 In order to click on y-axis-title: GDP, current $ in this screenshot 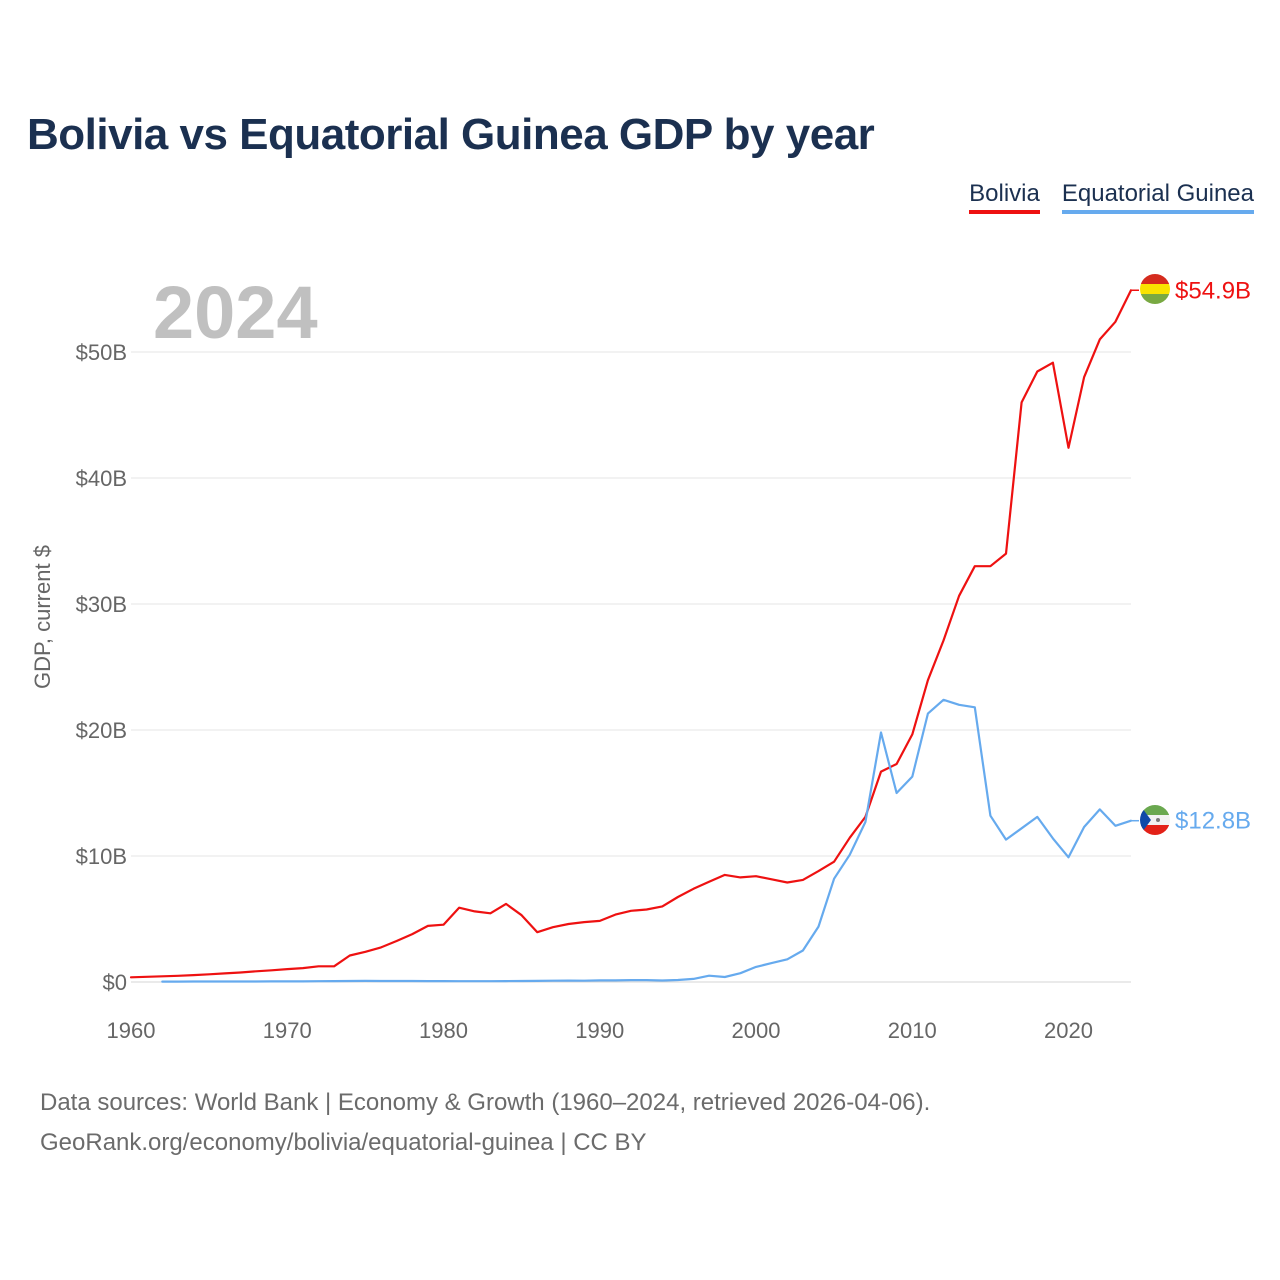, I will do `click(42, 617)`.